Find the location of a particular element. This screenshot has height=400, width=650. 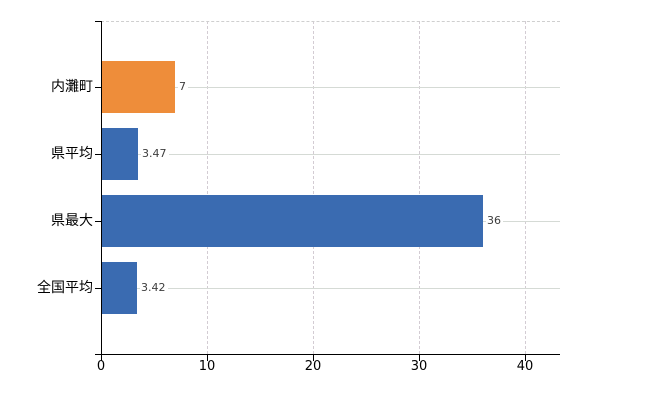

x-tick-label: 20 is located at coordinates (313, 366).